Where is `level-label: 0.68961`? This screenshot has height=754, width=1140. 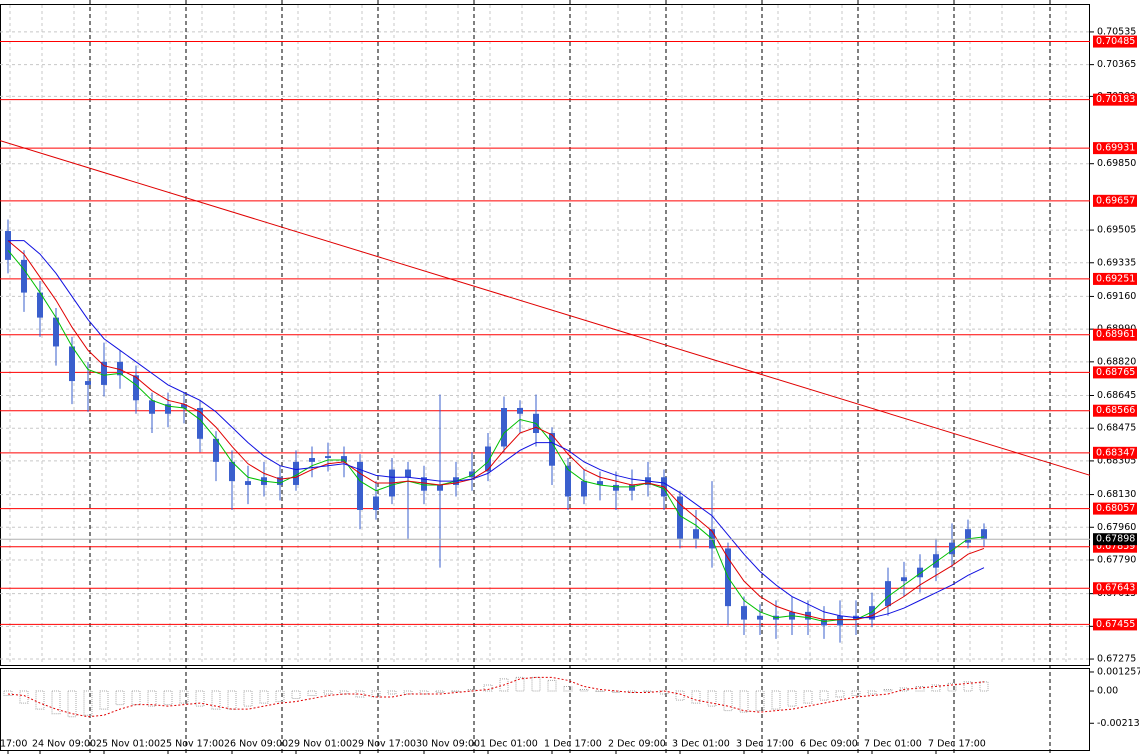
level-label: 0.68961 is located at coordinates (1115, 334).